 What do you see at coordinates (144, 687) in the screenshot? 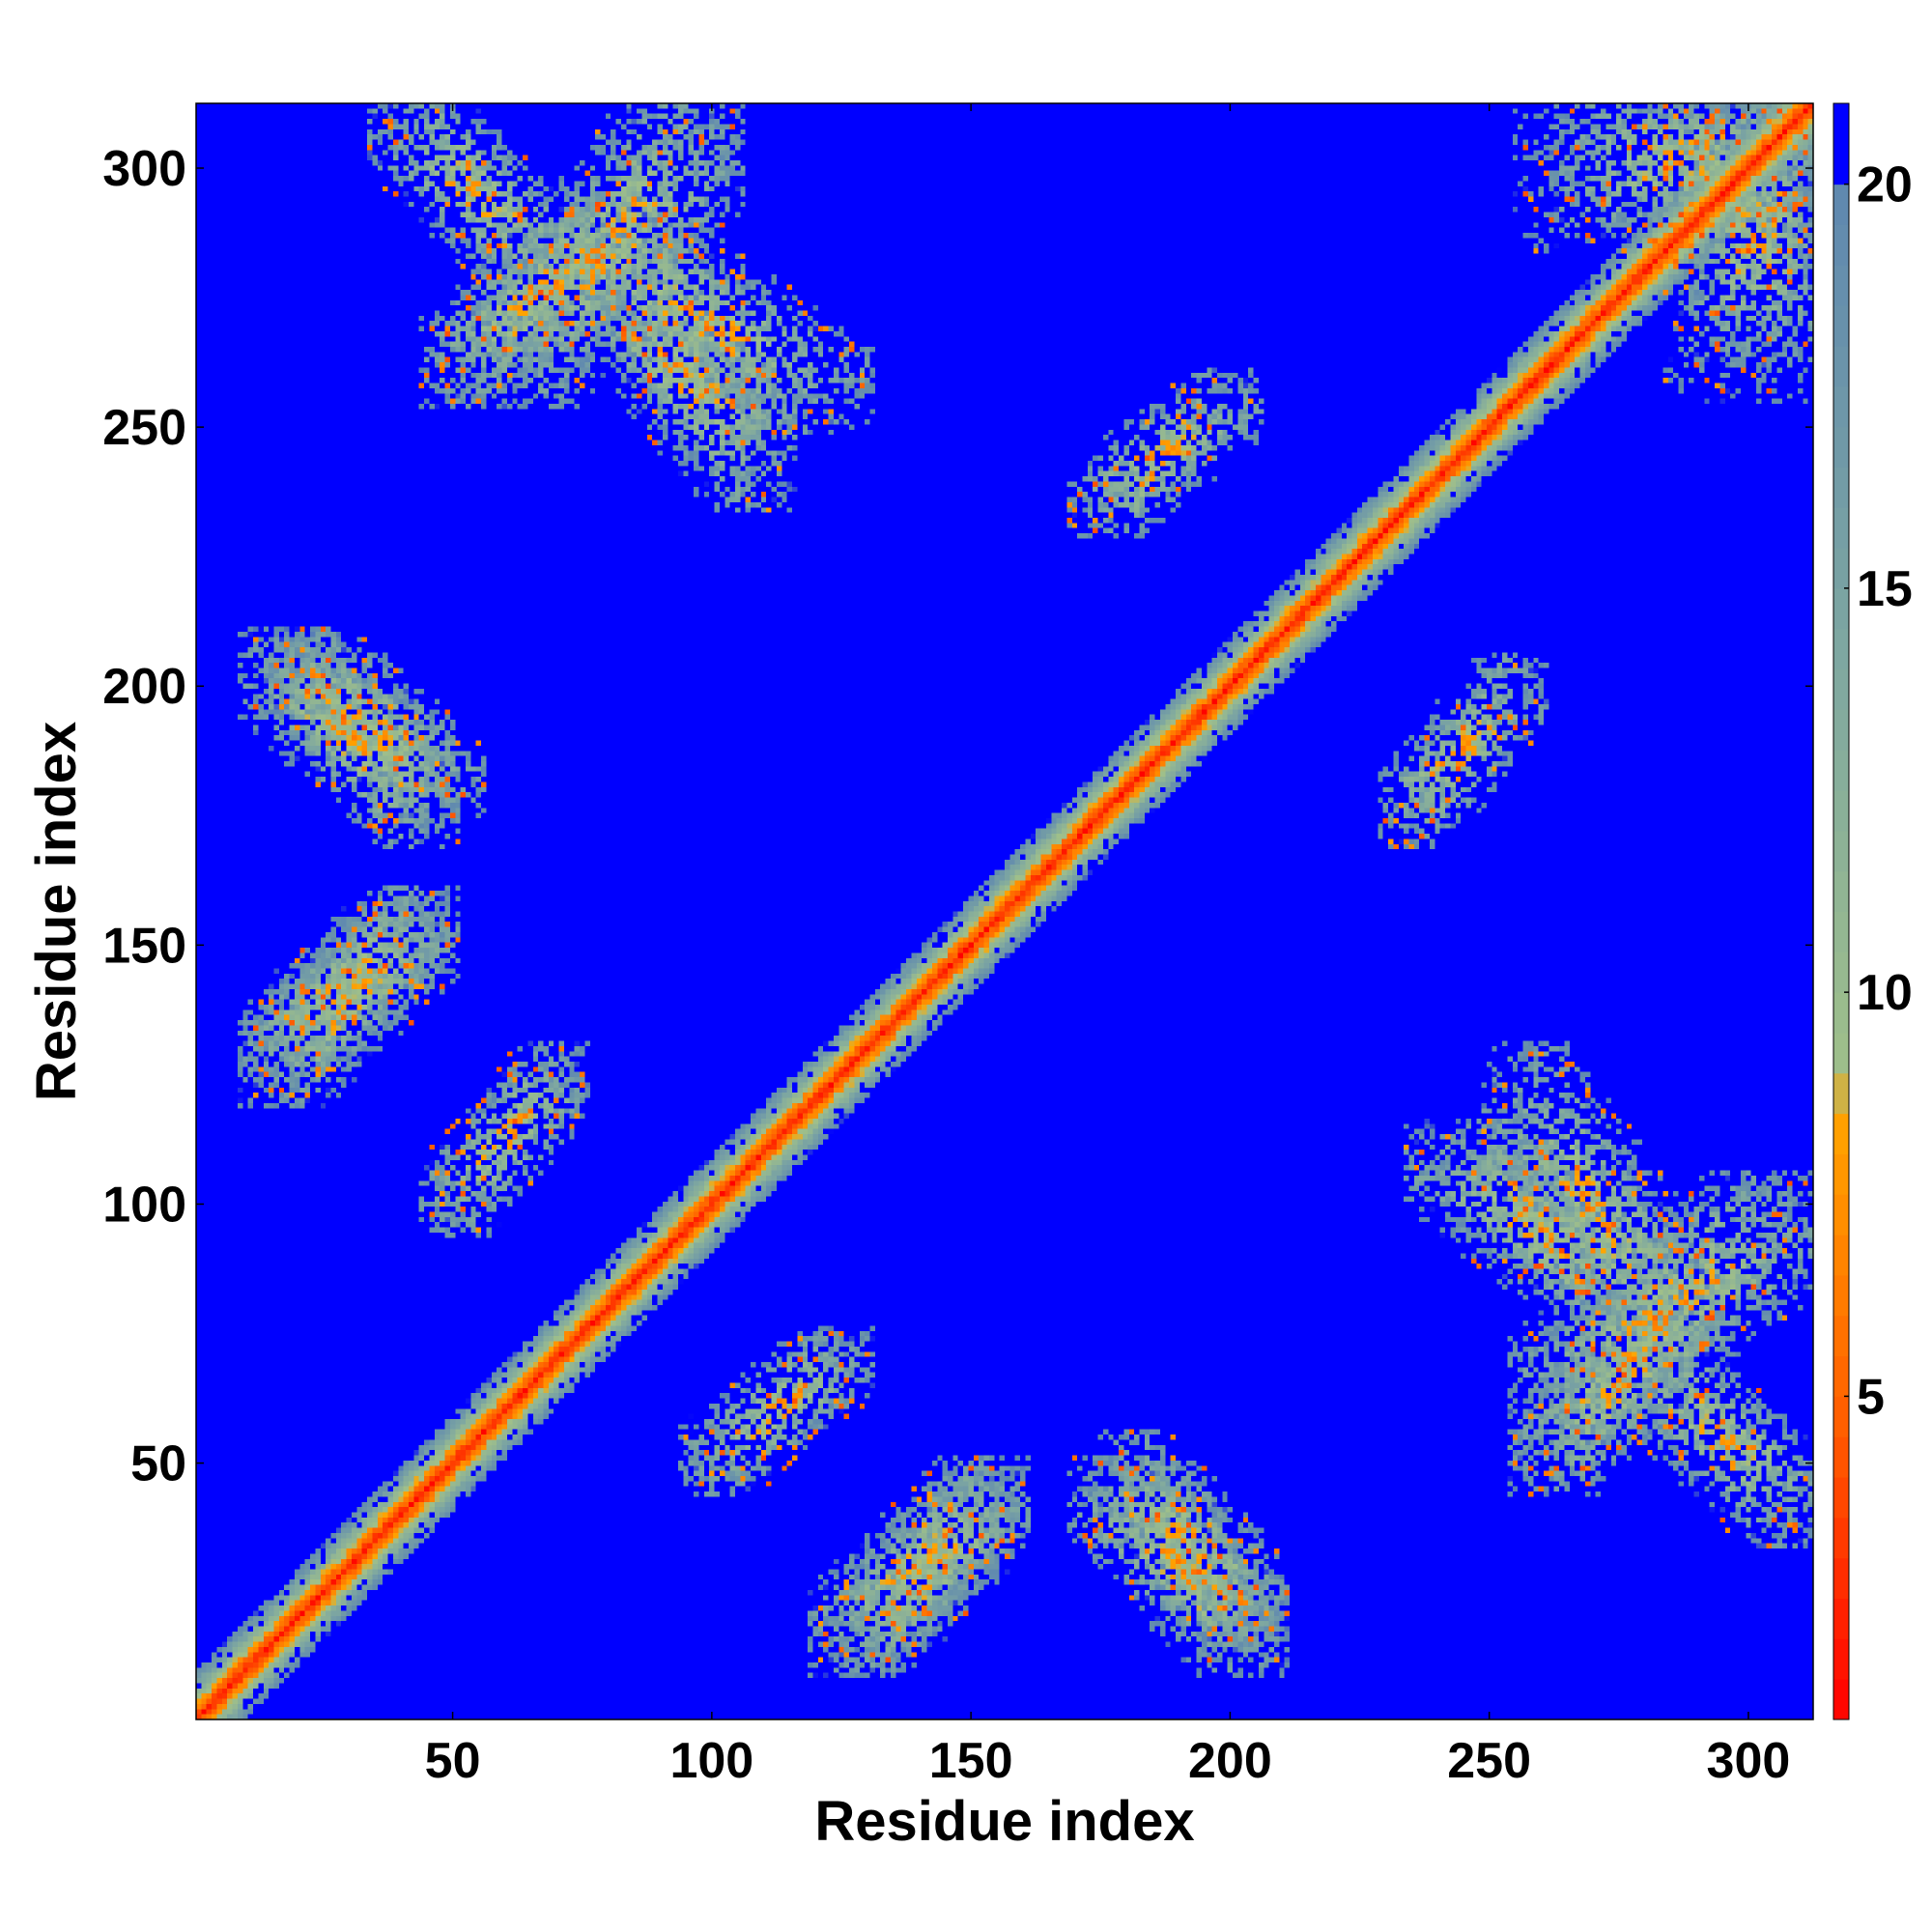
I see `y-tick-label: 200` at bounding box center [144, 687].